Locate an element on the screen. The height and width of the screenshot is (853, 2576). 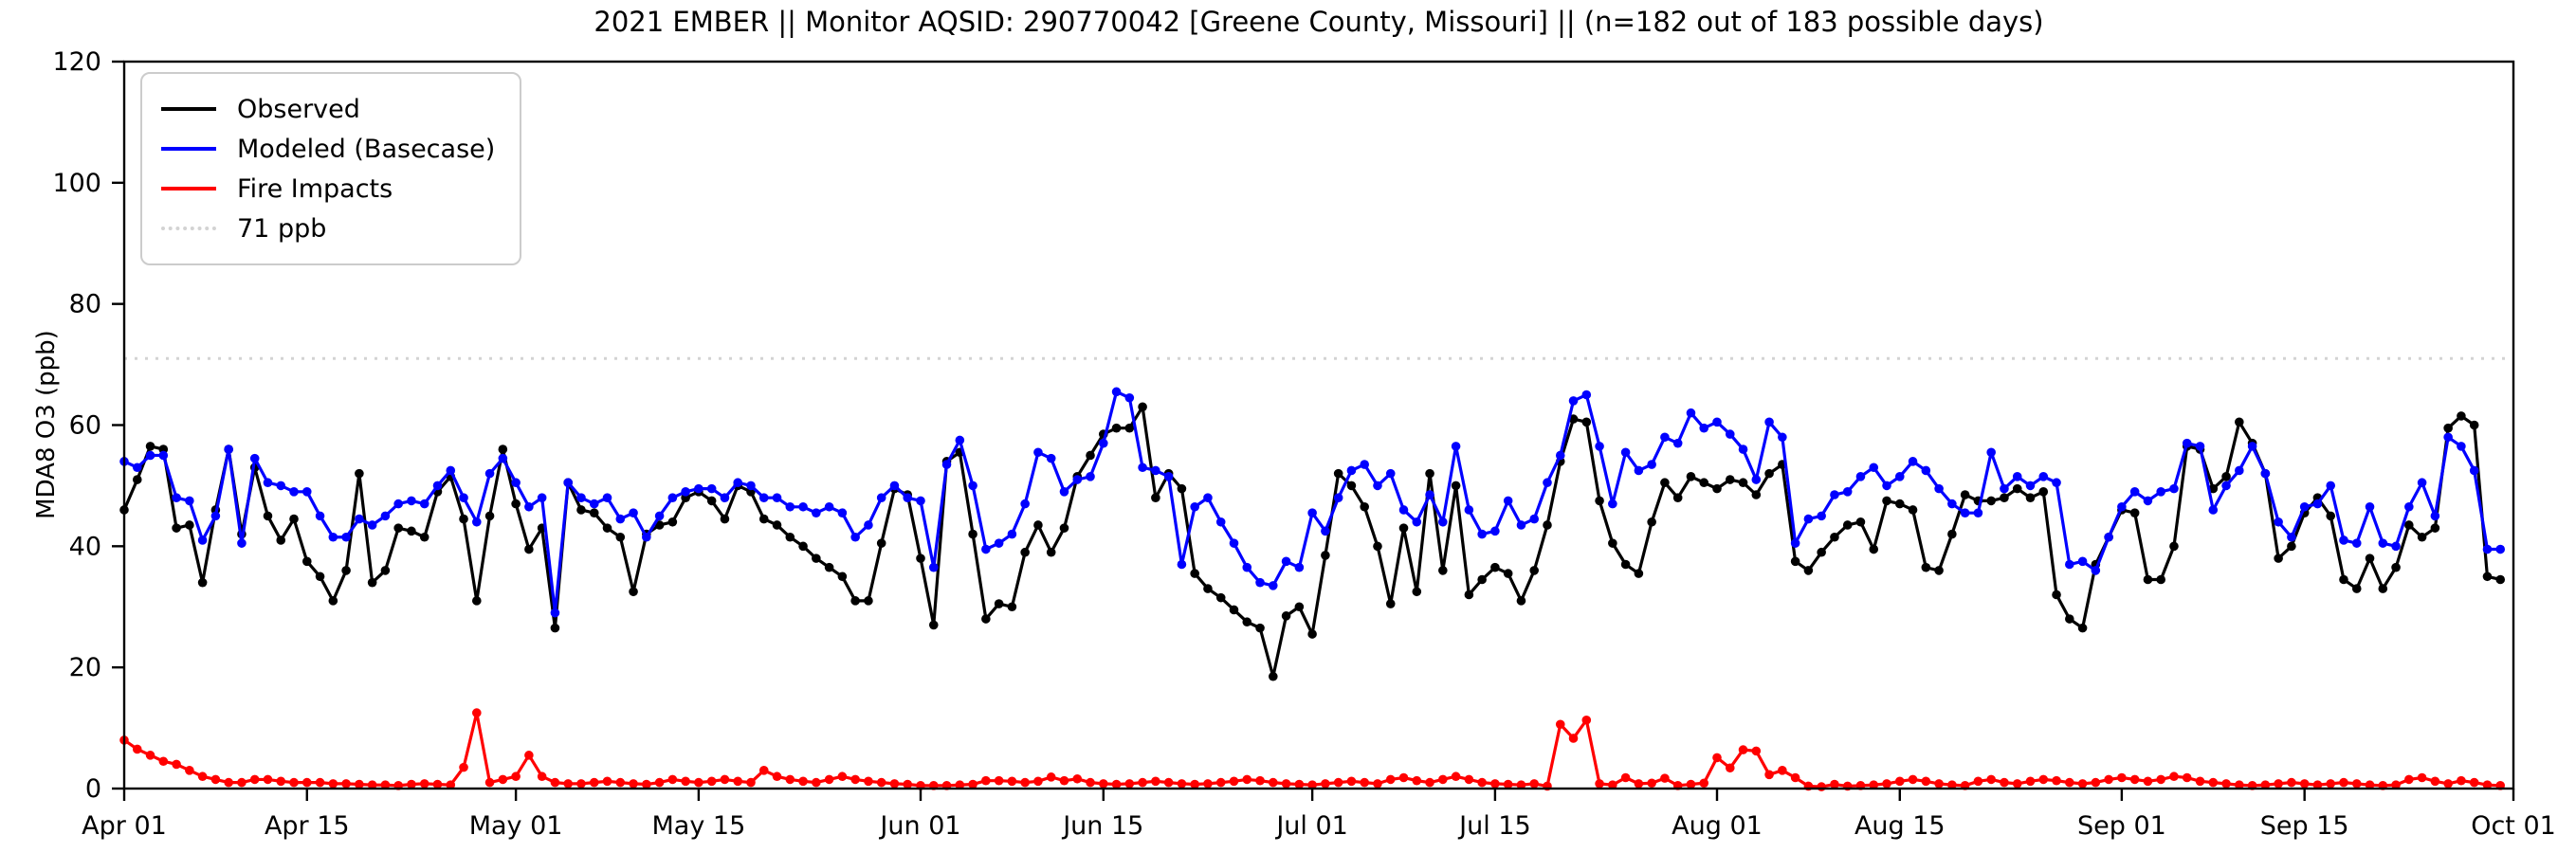
y-tick-label: 100 is located at coordinates (76, 183).